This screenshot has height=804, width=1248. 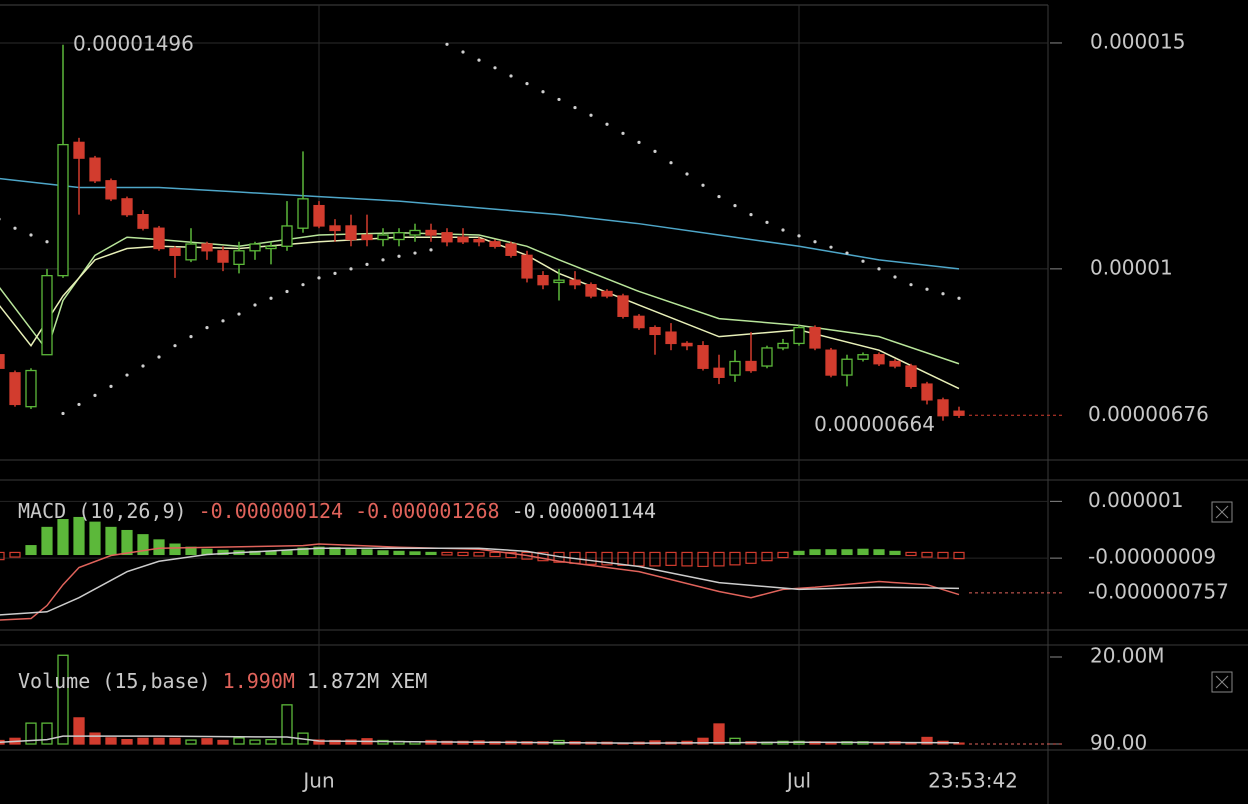 I want to click on last-value-label: 0.00000676, so click(x=1148, y=414).